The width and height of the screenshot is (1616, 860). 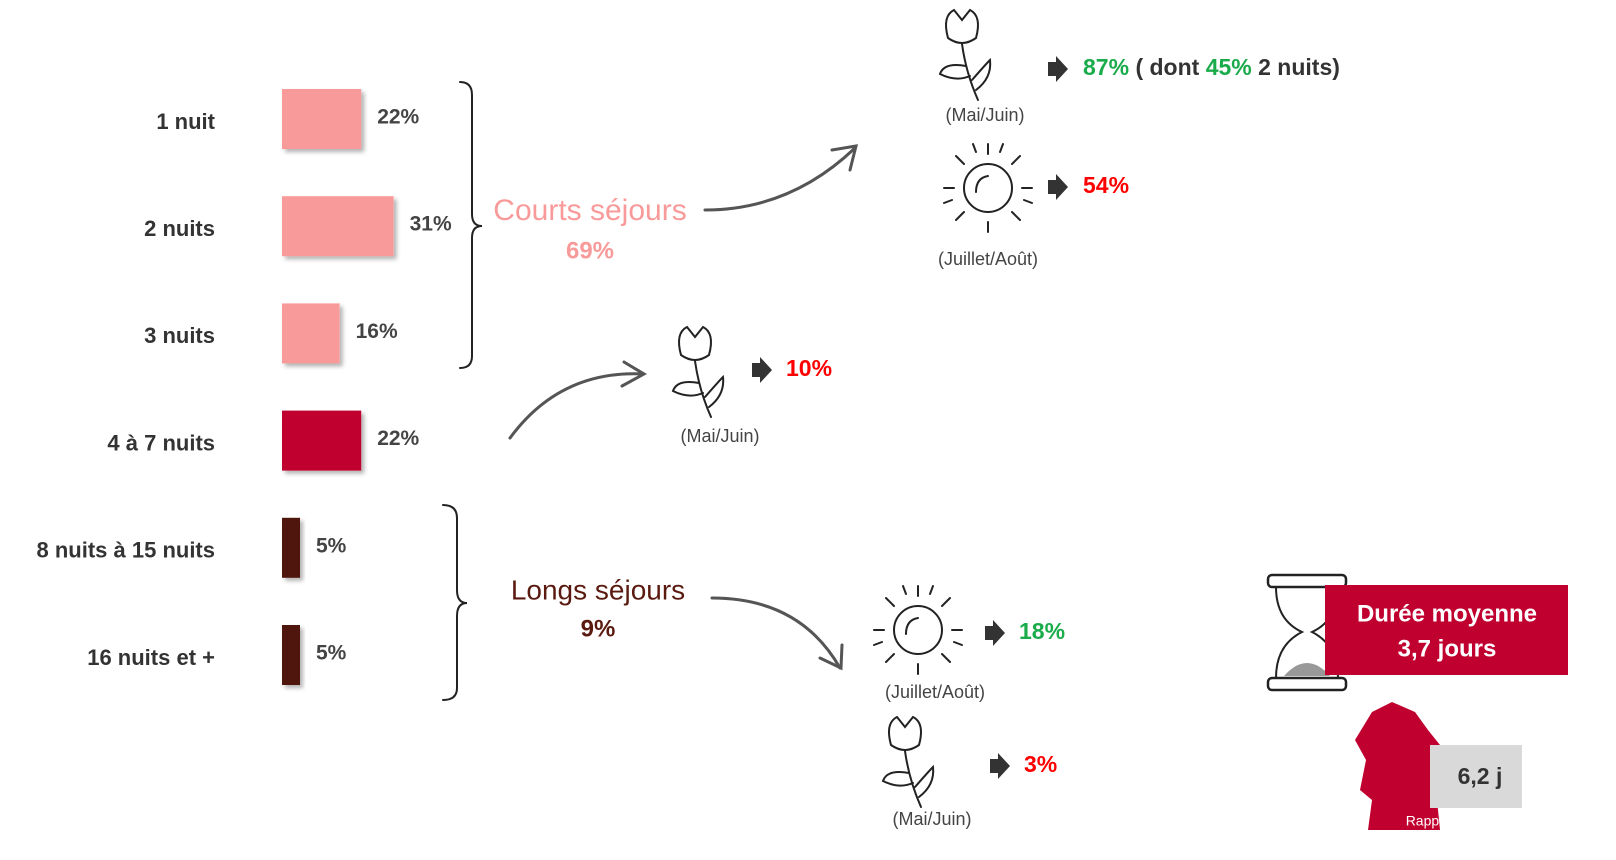 What do you see at coordinates (1397, 766) in the screenshot?
I see `region-map` at bounding box center [1397, 766].